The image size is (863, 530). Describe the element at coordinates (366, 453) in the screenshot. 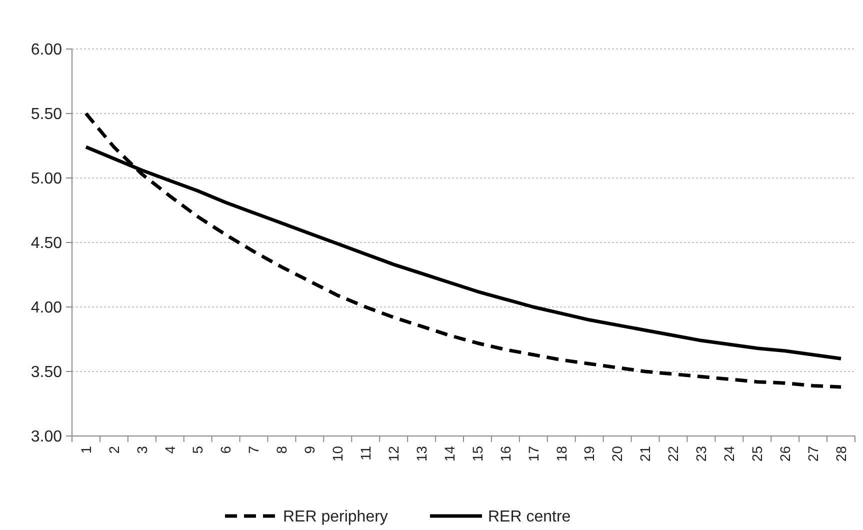

I see `x-tick-label: 11` at that location.